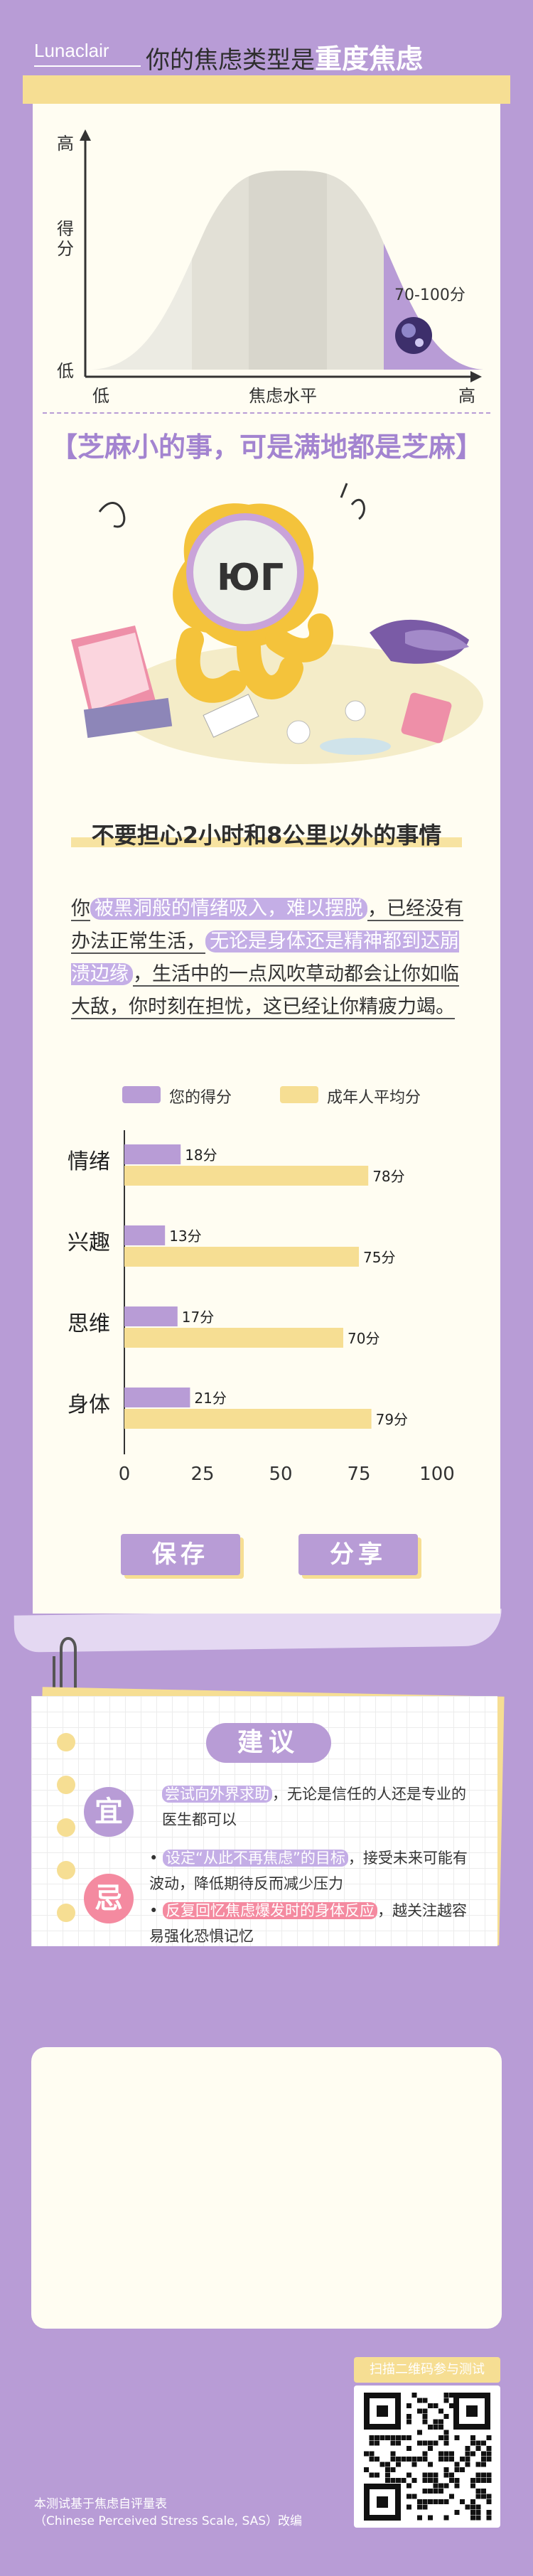 The image size is (533, 2576). Describe the element at coordinates (358, 1474) in the screenshot. I see `x-tick-label: 75` at that location.